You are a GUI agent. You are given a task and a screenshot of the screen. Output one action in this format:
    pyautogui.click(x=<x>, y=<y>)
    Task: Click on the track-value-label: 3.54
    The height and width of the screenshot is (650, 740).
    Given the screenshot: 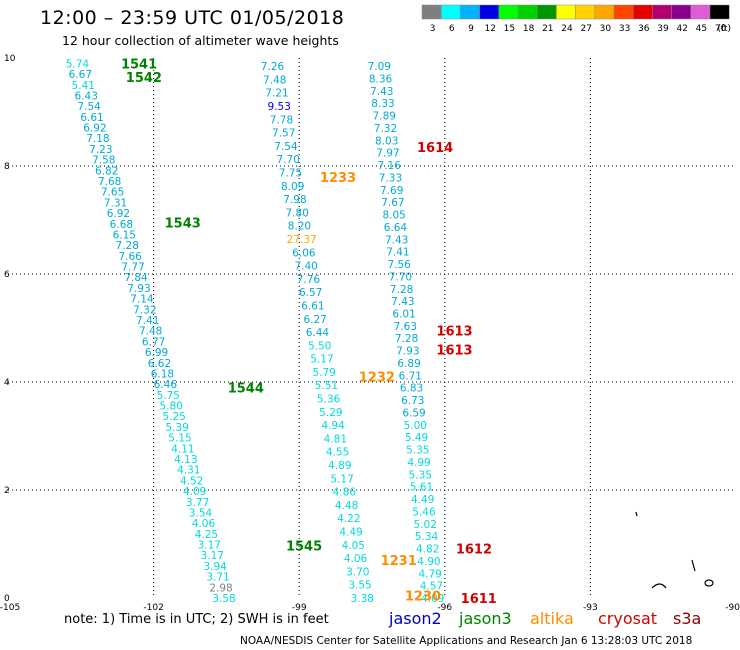 What is the action you would take?
    pyautogui.click(x=201, y=513)
    